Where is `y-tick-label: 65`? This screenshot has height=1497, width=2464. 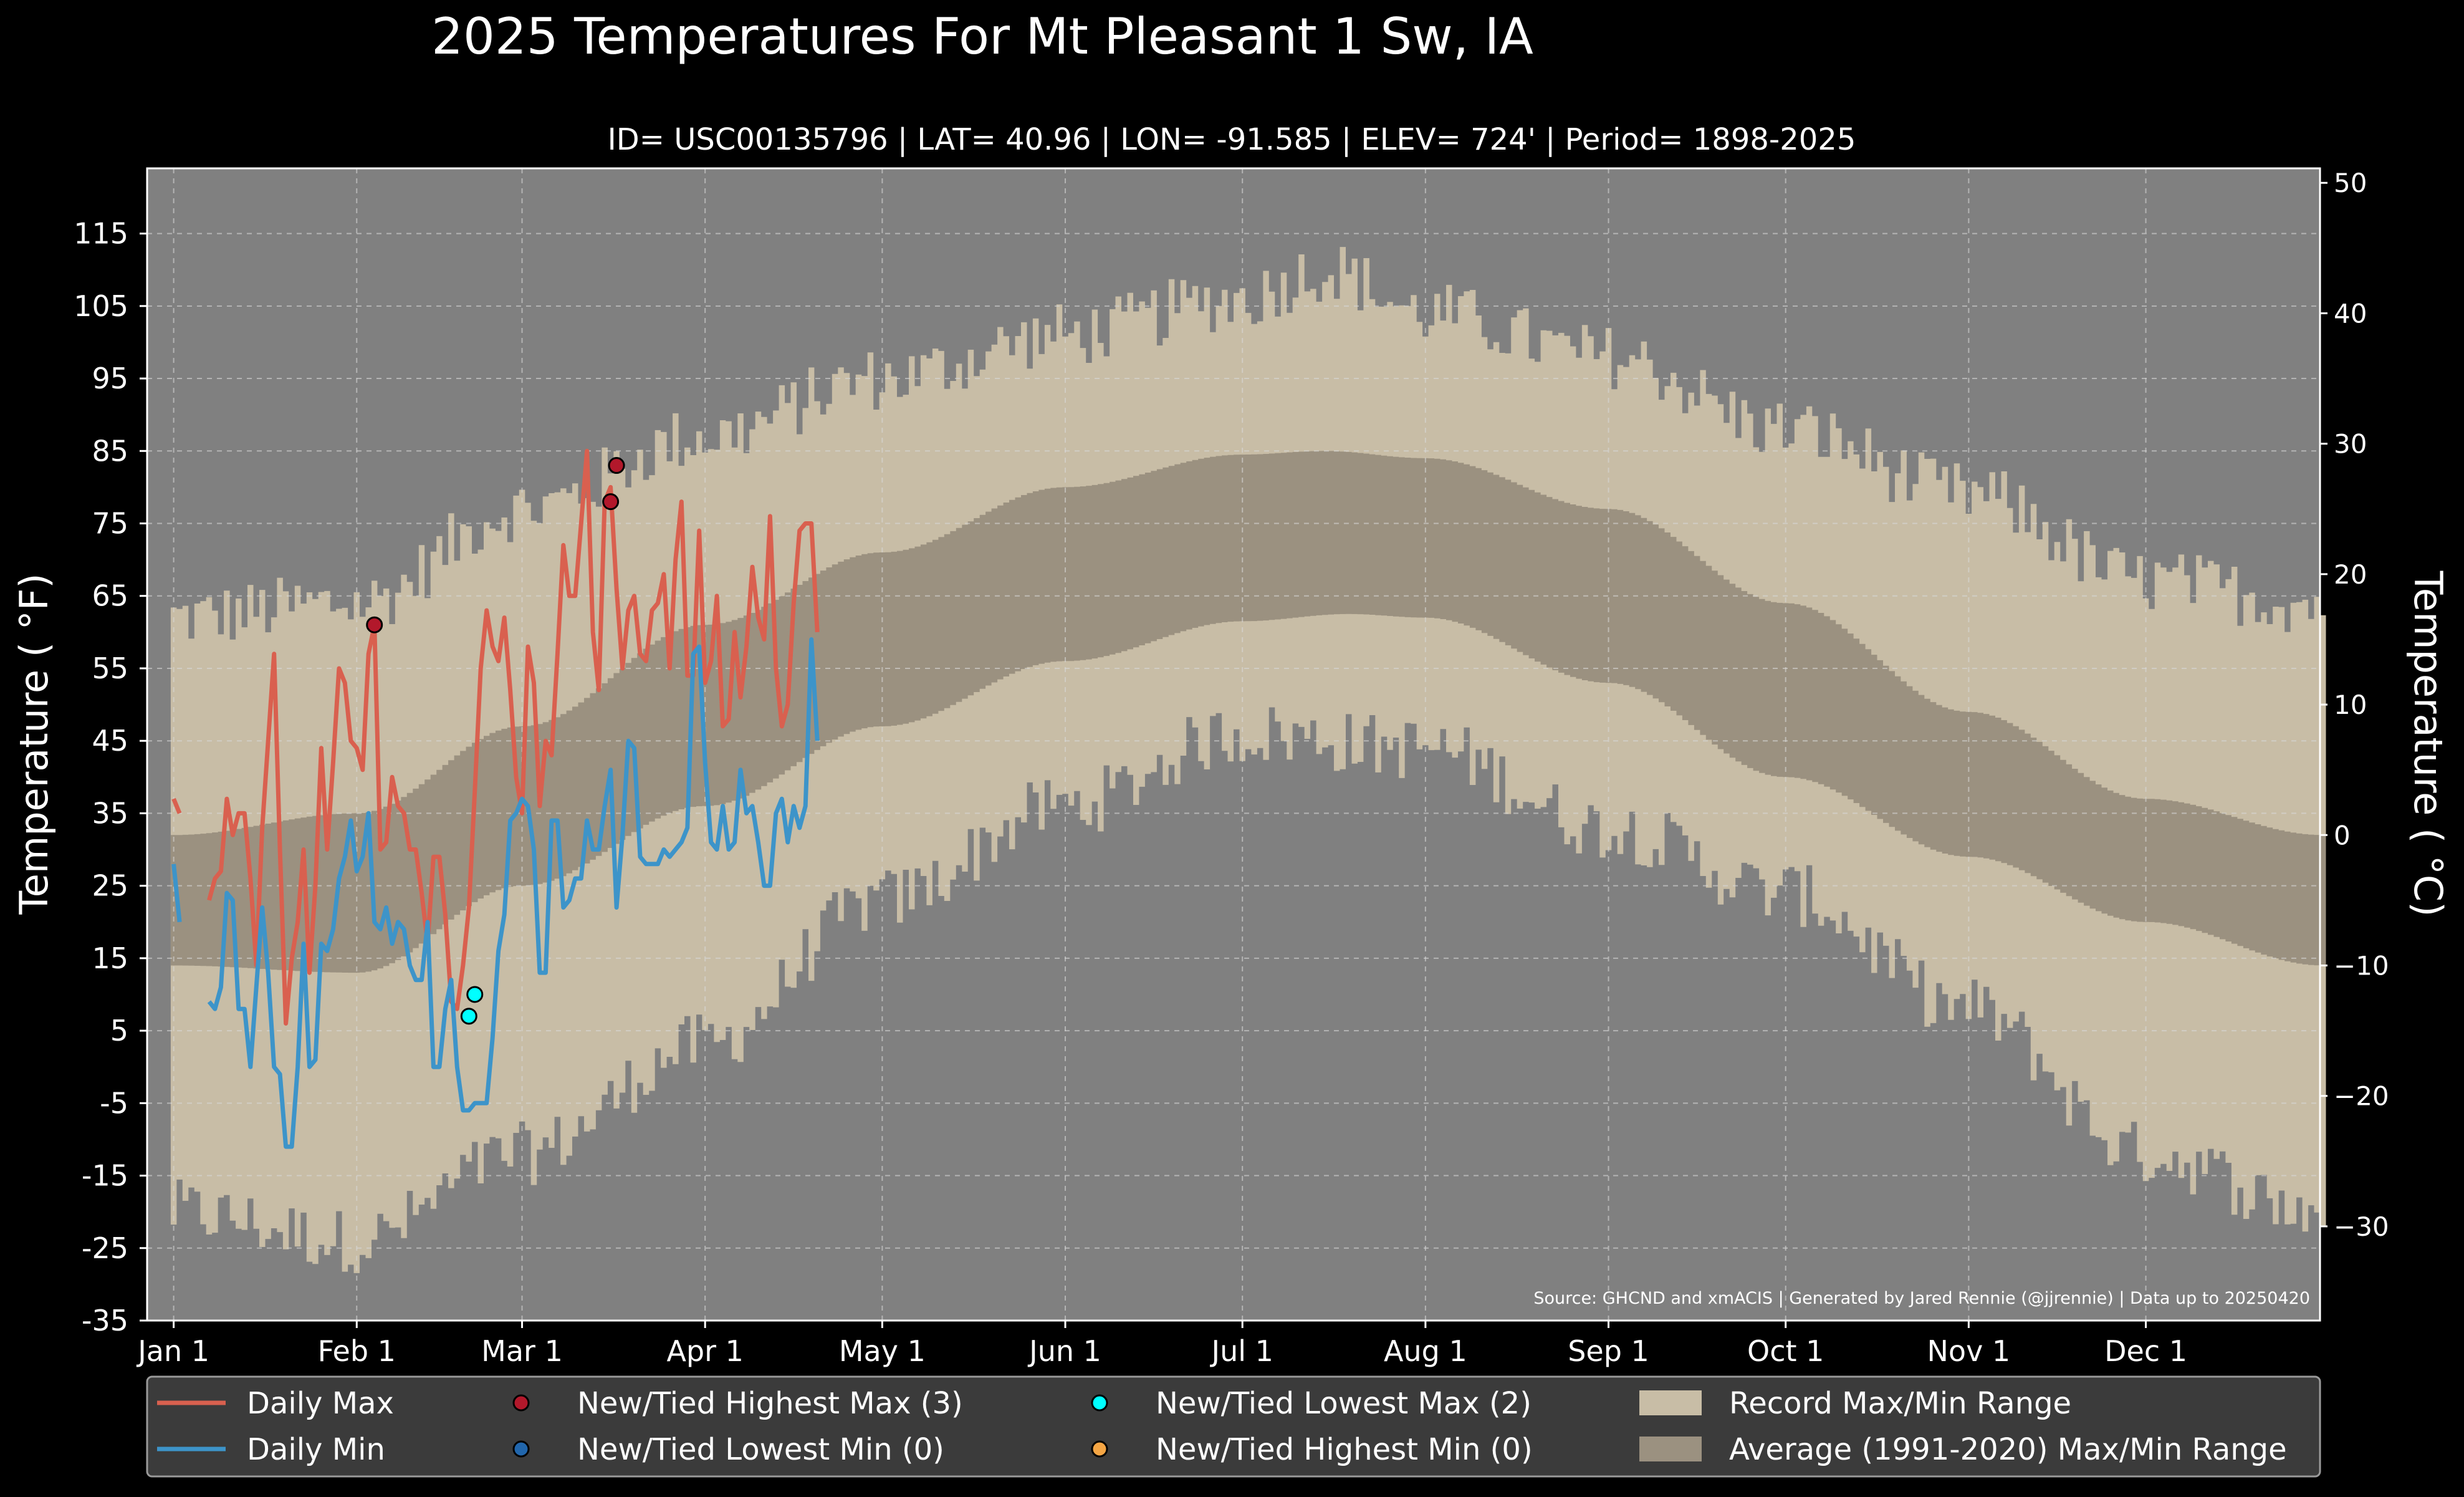 y-tick-label: 65 is located at coordinates (110, 596).